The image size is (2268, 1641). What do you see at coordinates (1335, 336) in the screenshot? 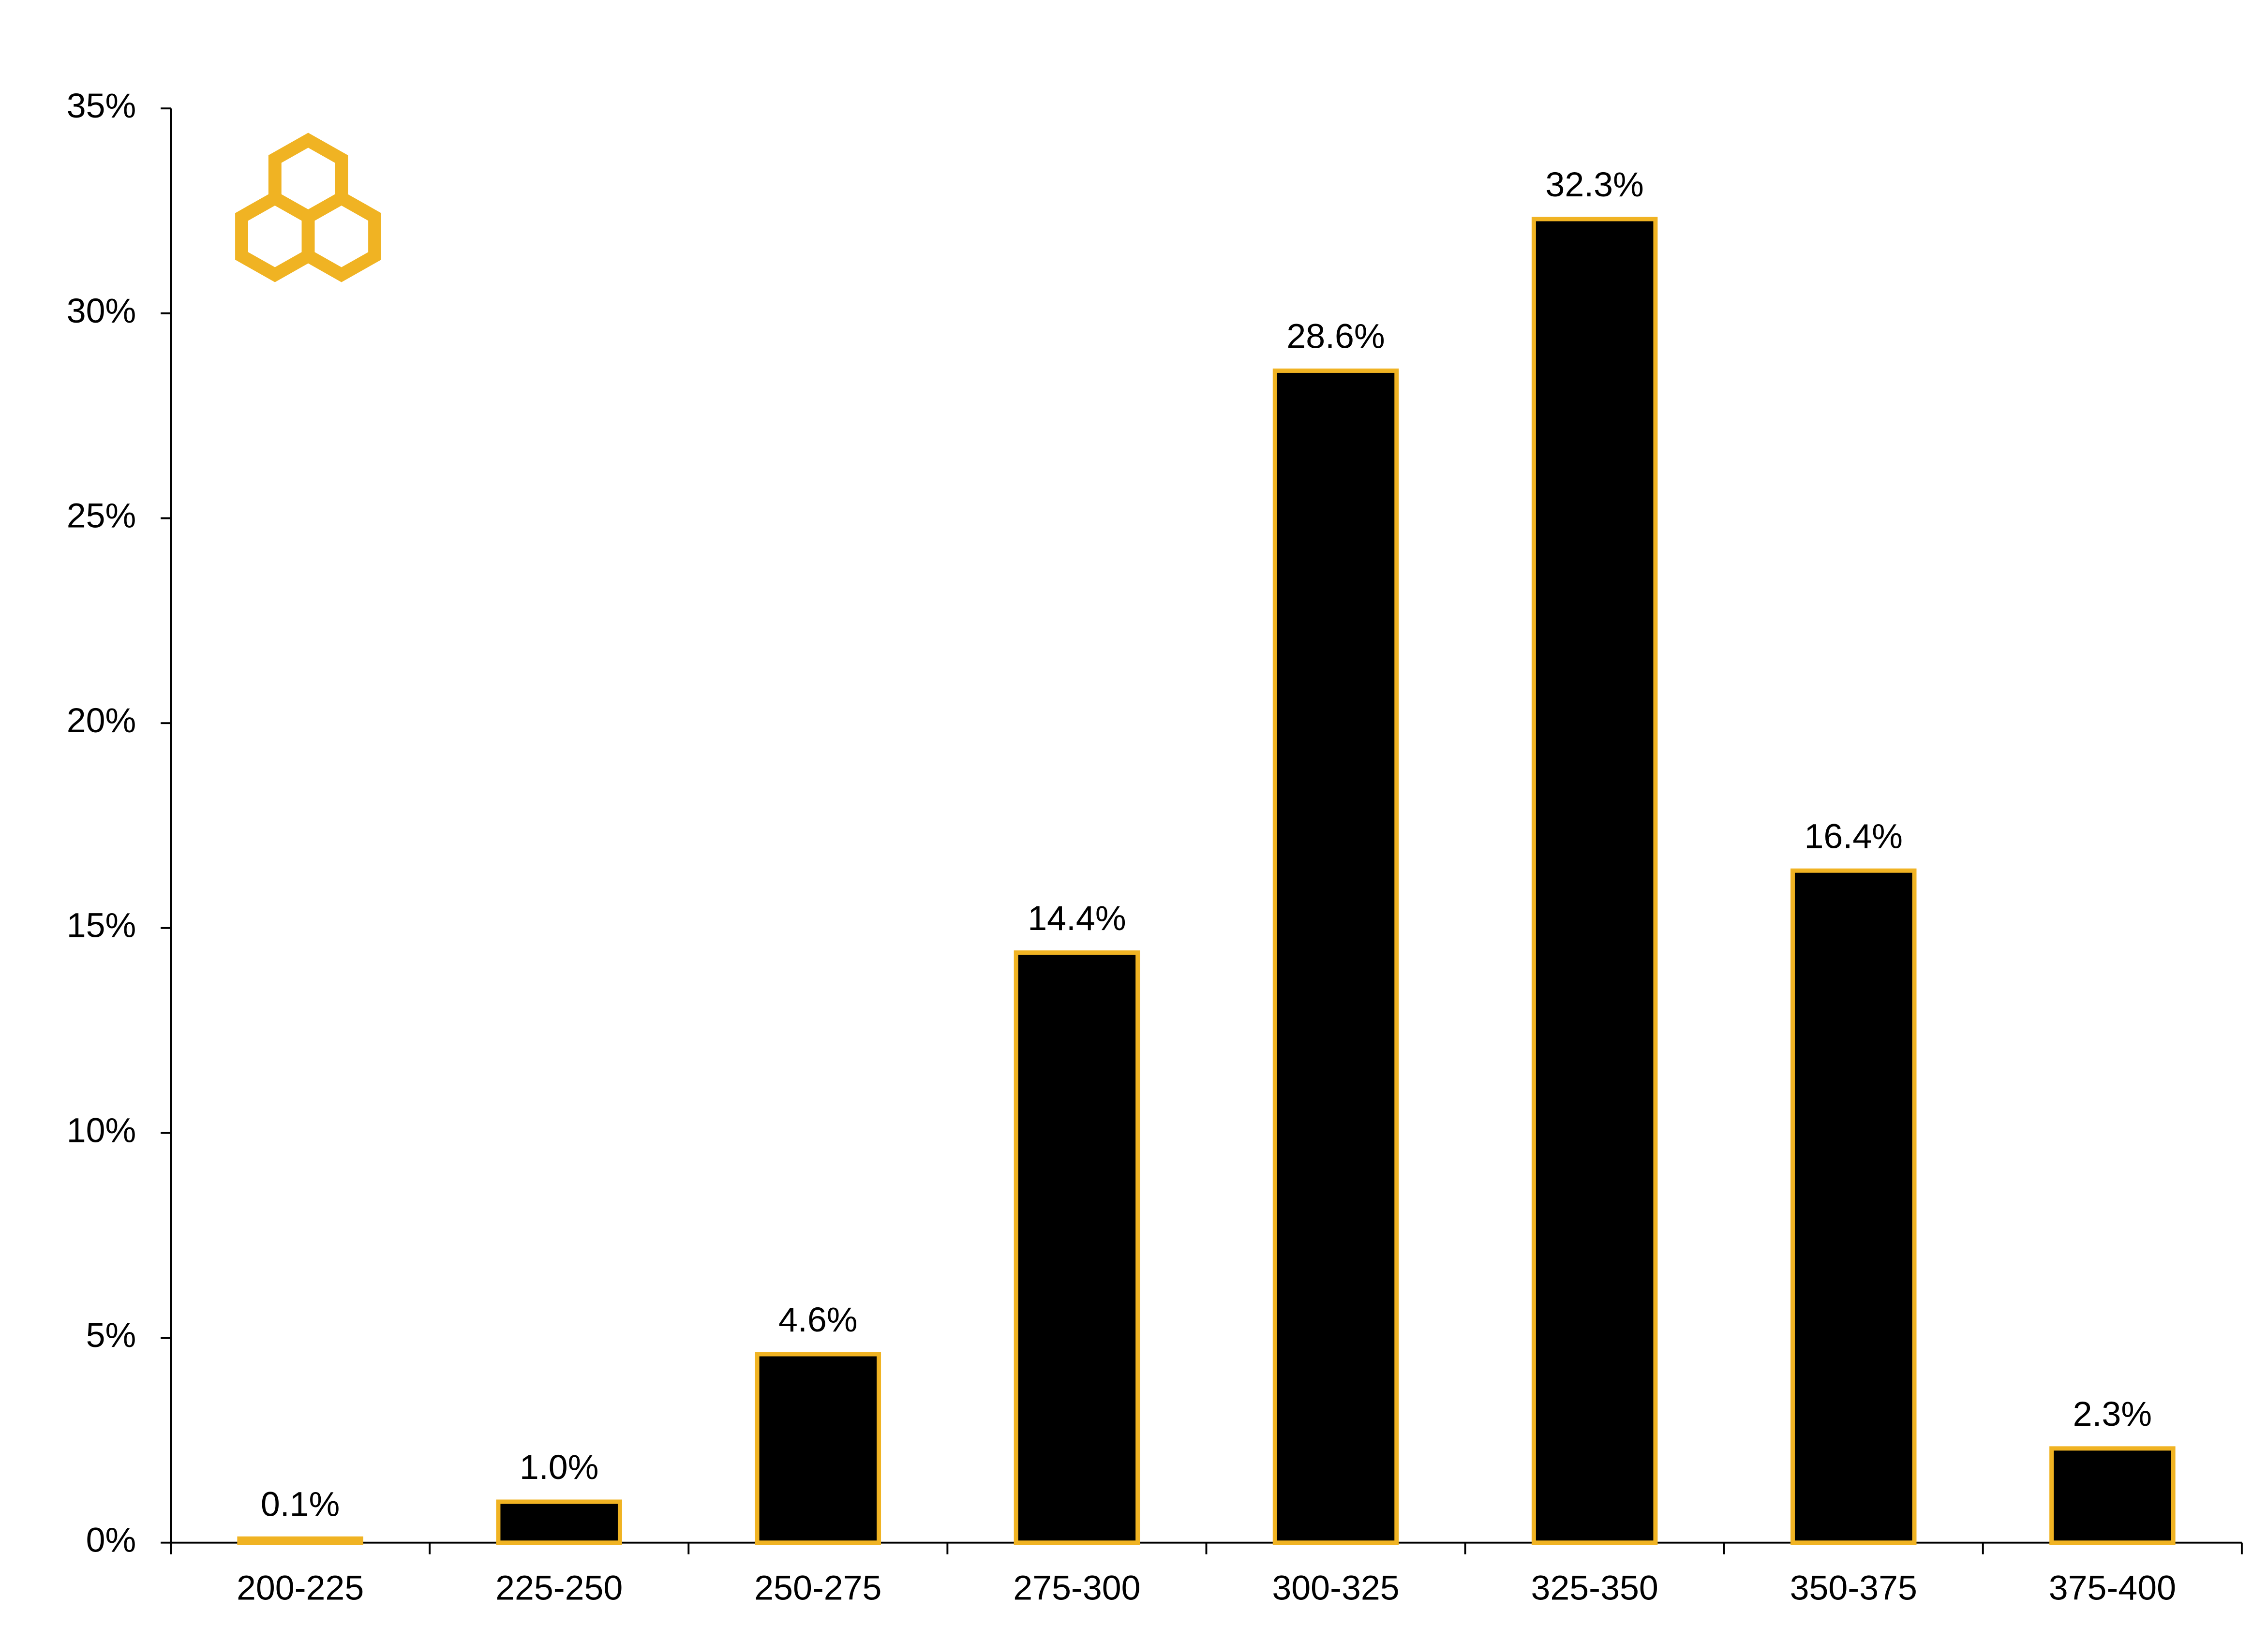
I see `data-label: 28.6%` at bounding box center [1335, 336].